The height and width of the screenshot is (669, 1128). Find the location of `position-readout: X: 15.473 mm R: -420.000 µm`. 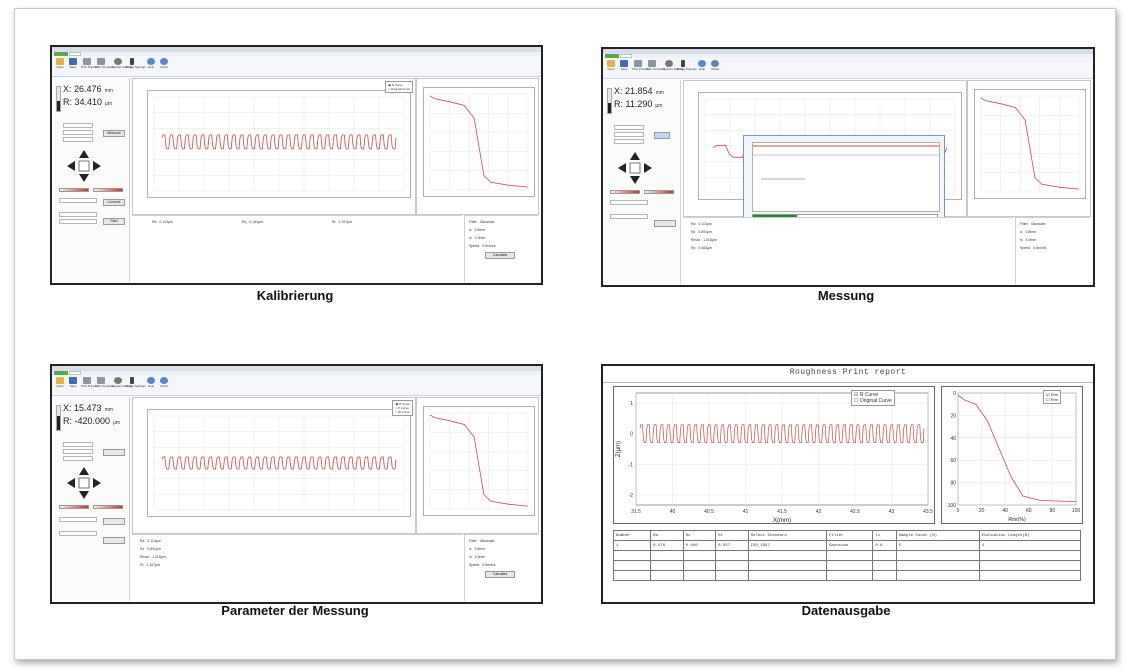

position-readout: X: 15.473 mm R: -420.000 µm is located at coordinates (94, 417).